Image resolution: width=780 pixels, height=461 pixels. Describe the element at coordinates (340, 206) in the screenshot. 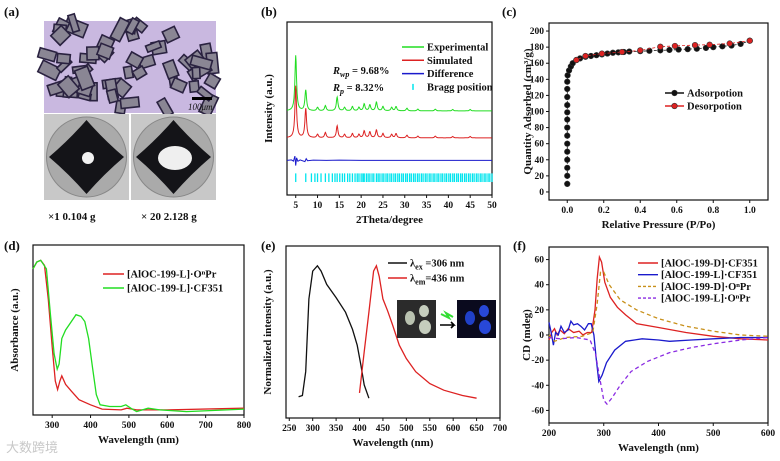

I see `x-tick-label: 15` at that location.